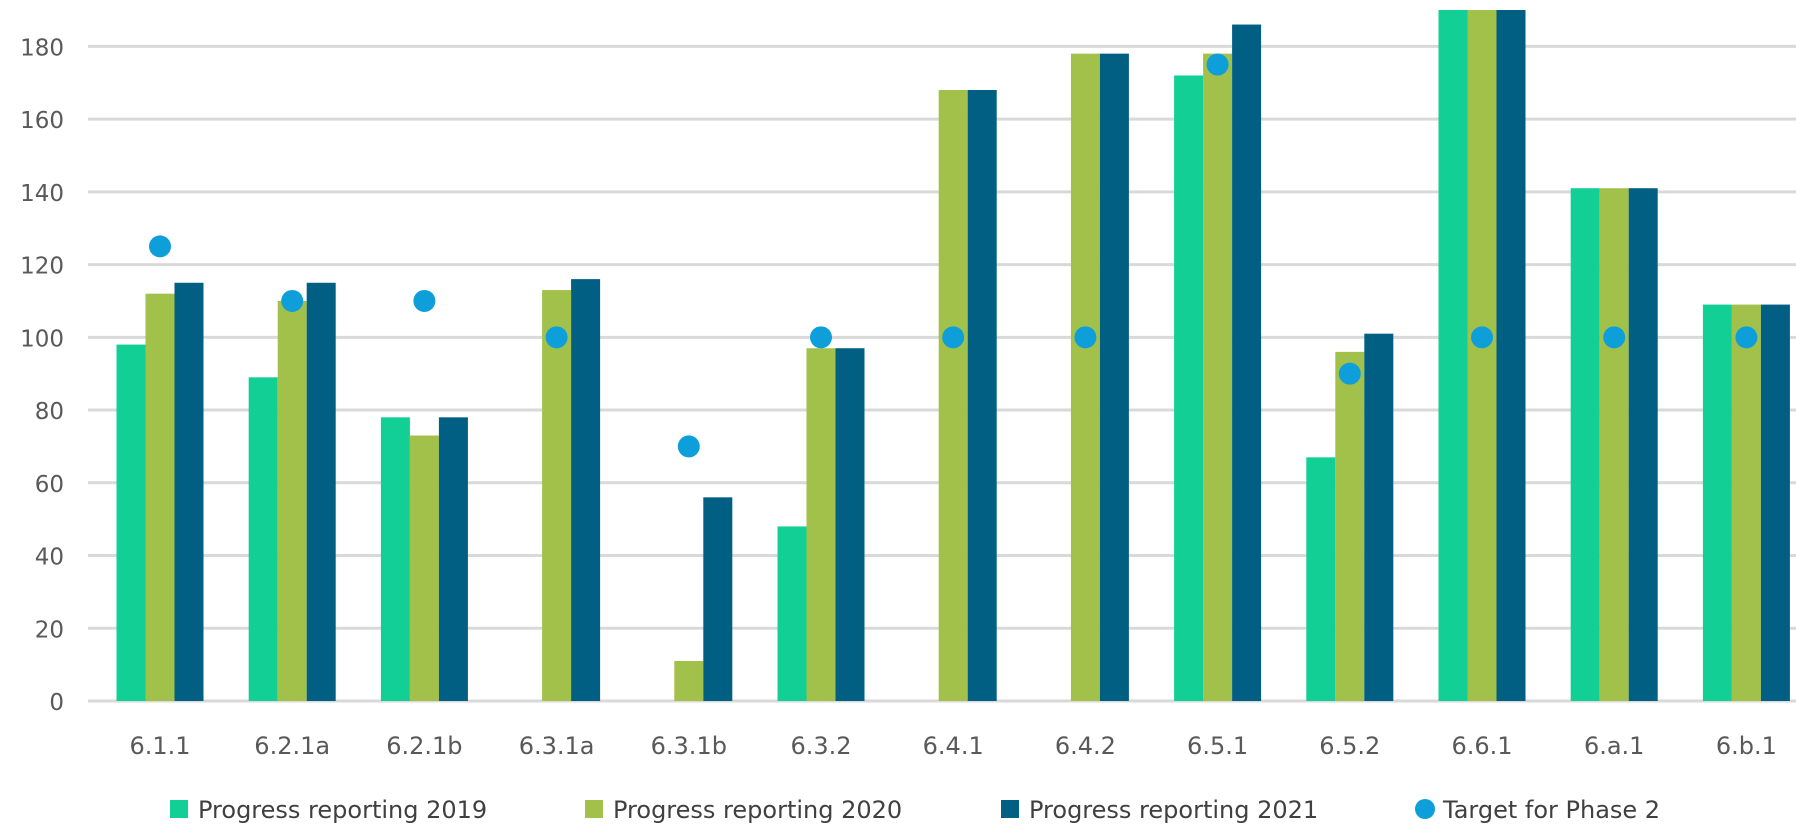 This screenshot has width=1796, height=835. I want to click on x-tick-label: 6.3.1a, so click(557, 746).